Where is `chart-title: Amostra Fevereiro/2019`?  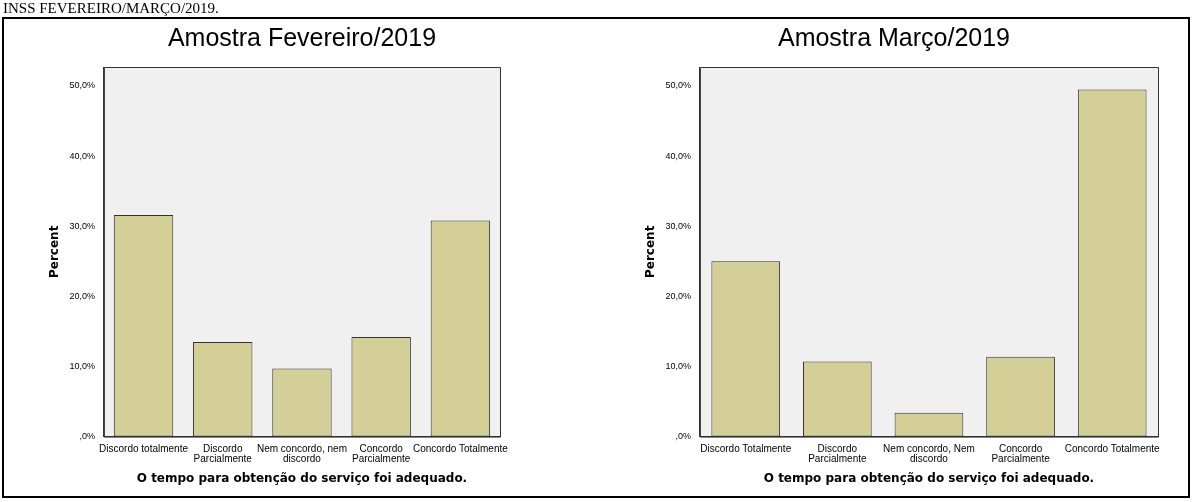
chart-title: Amostra Fevereiro/2019 is located at coordinates (302, 38).